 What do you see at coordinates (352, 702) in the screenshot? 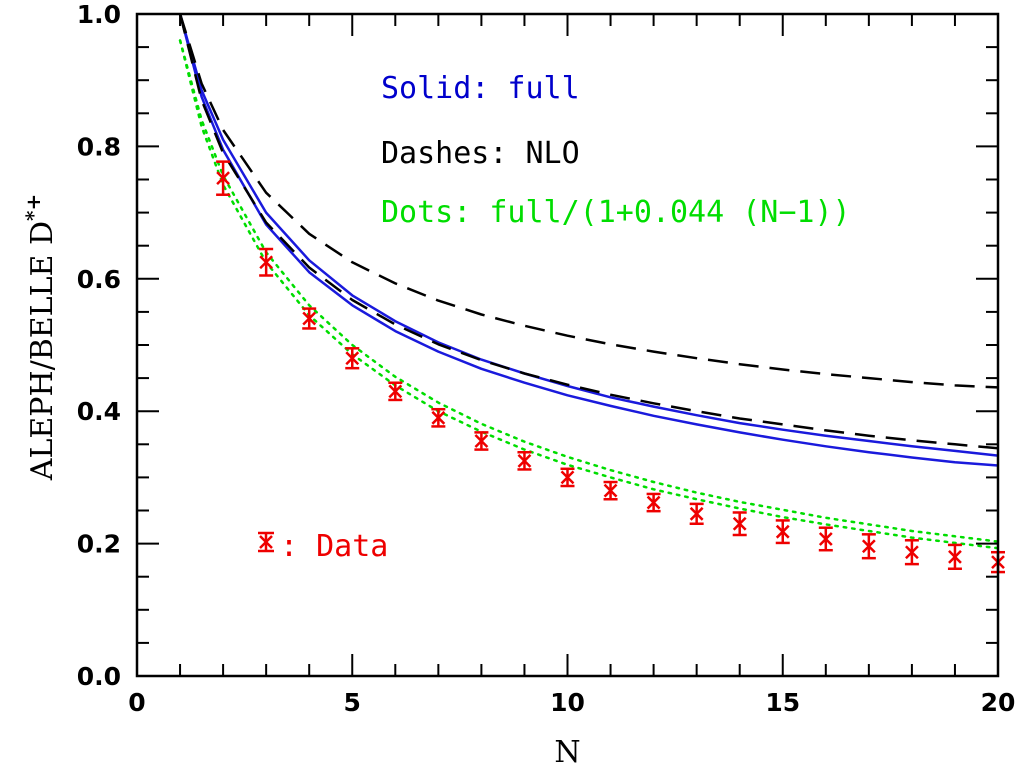
I see `x-tick-label: 5` at bounding box center [352, 702].